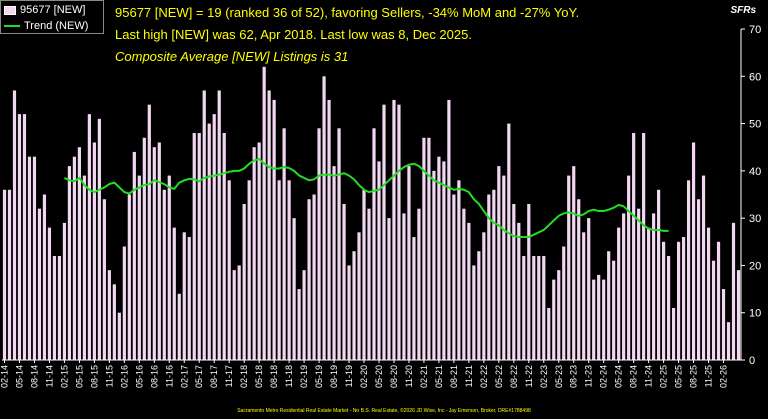  What do you see at coordinates (755, 219) in the screenshot?
I see `y-tick-label: 30` at bounding box center [755, 219].